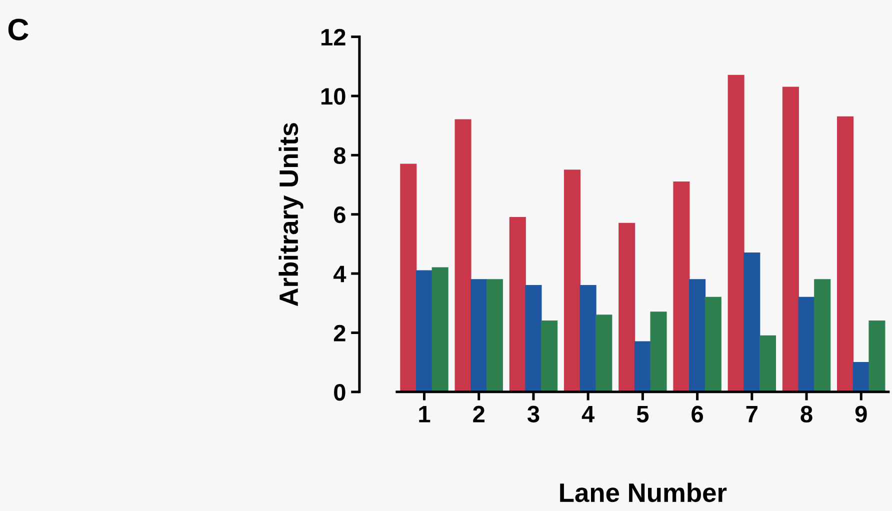 The image size is (892, 511). I want to click on y-tick-label: 6, so click(340, 215).